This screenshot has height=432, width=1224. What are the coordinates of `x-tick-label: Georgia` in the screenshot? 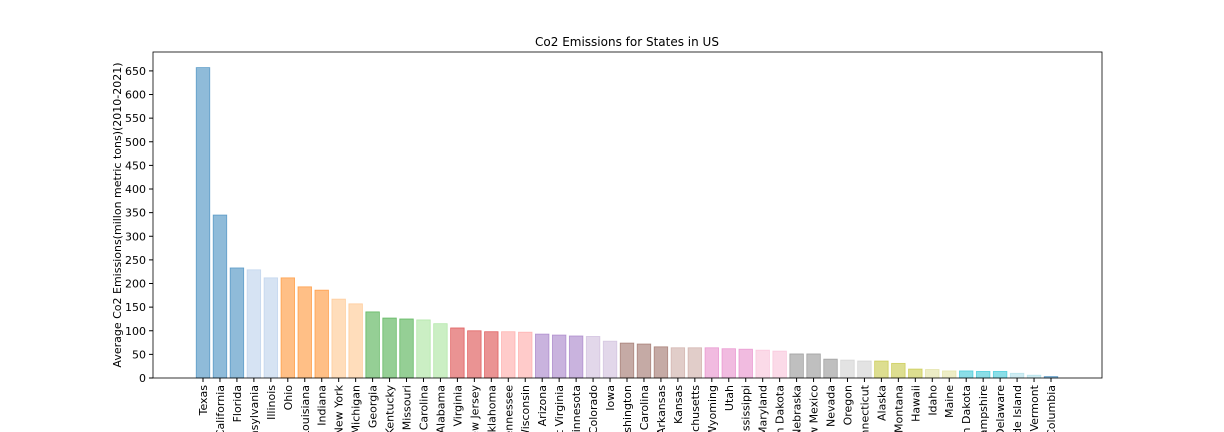 It's located at (373, 406).